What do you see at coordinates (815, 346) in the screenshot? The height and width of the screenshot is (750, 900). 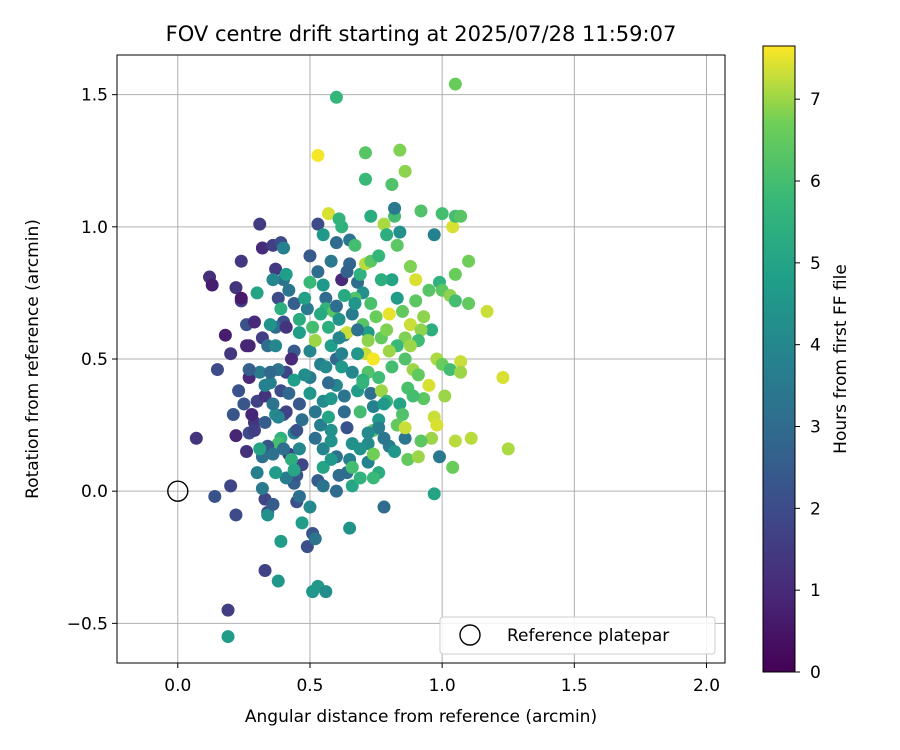 I see `colorbar-tick-label: 4` at bounding box center [815, 346].